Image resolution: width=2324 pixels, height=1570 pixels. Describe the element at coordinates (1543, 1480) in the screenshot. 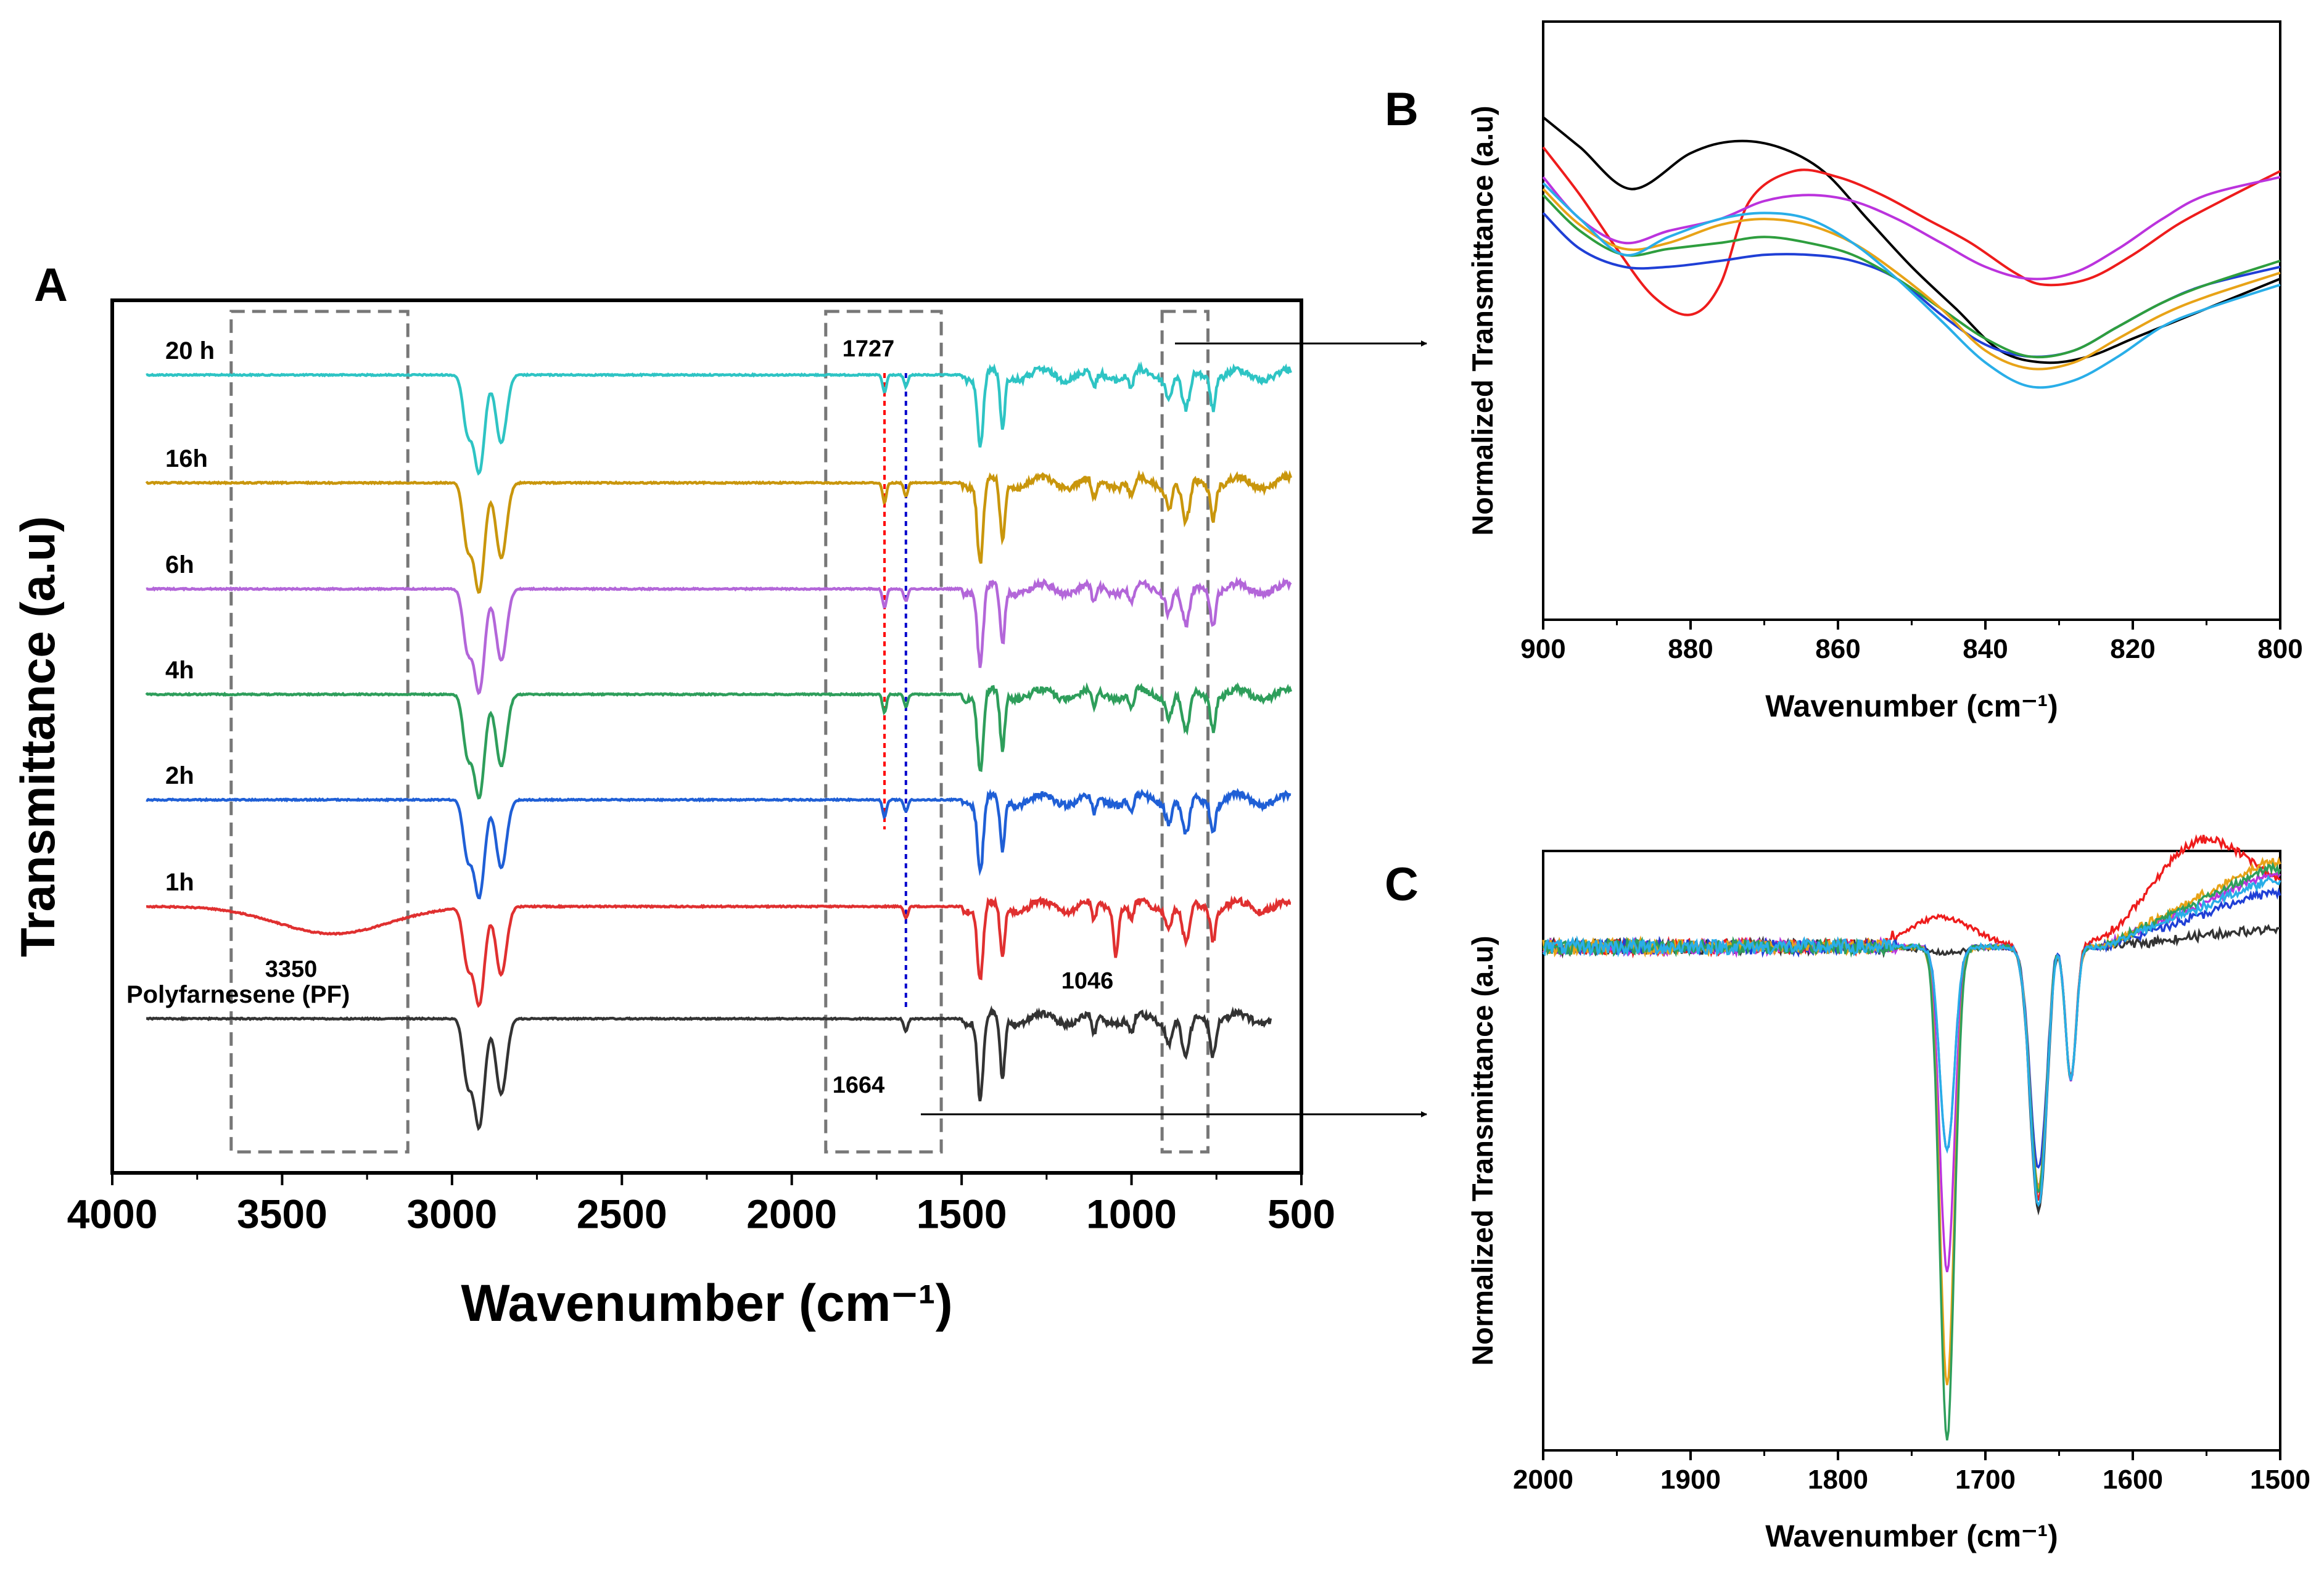

I see `panel-c-x-tick-label-2000: 2000` at that location.